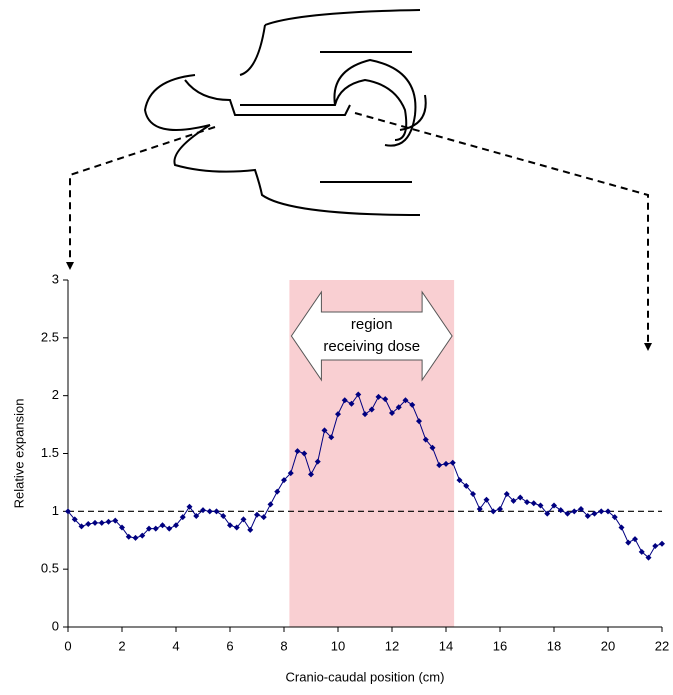 The height and width of the screenshot is (695, 673). What do you see at coordinates (55, 278) in the screenshot?
I see `y-tick-label: 3` at bounding box center [55, 278].